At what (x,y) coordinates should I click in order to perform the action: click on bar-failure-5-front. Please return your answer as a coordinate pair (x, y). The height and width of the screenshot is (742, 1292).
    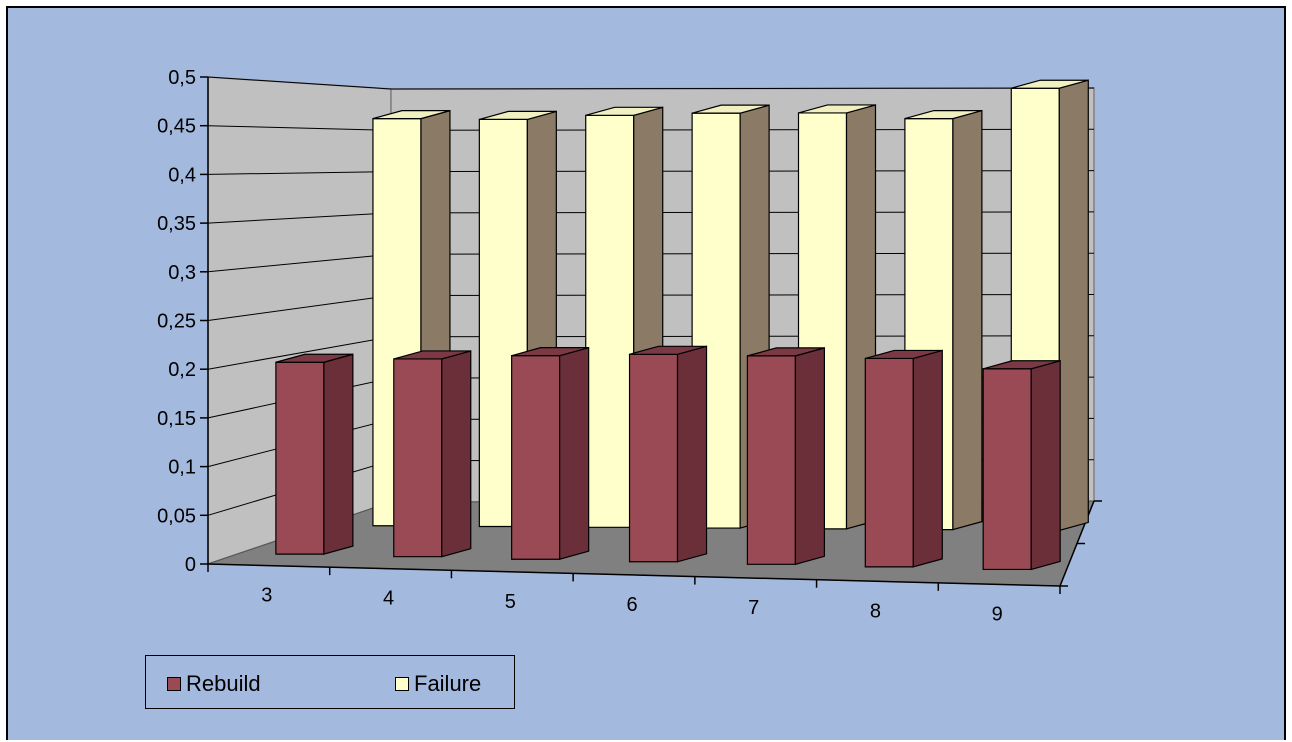
    Looking at the image, I should click on (610, 321).